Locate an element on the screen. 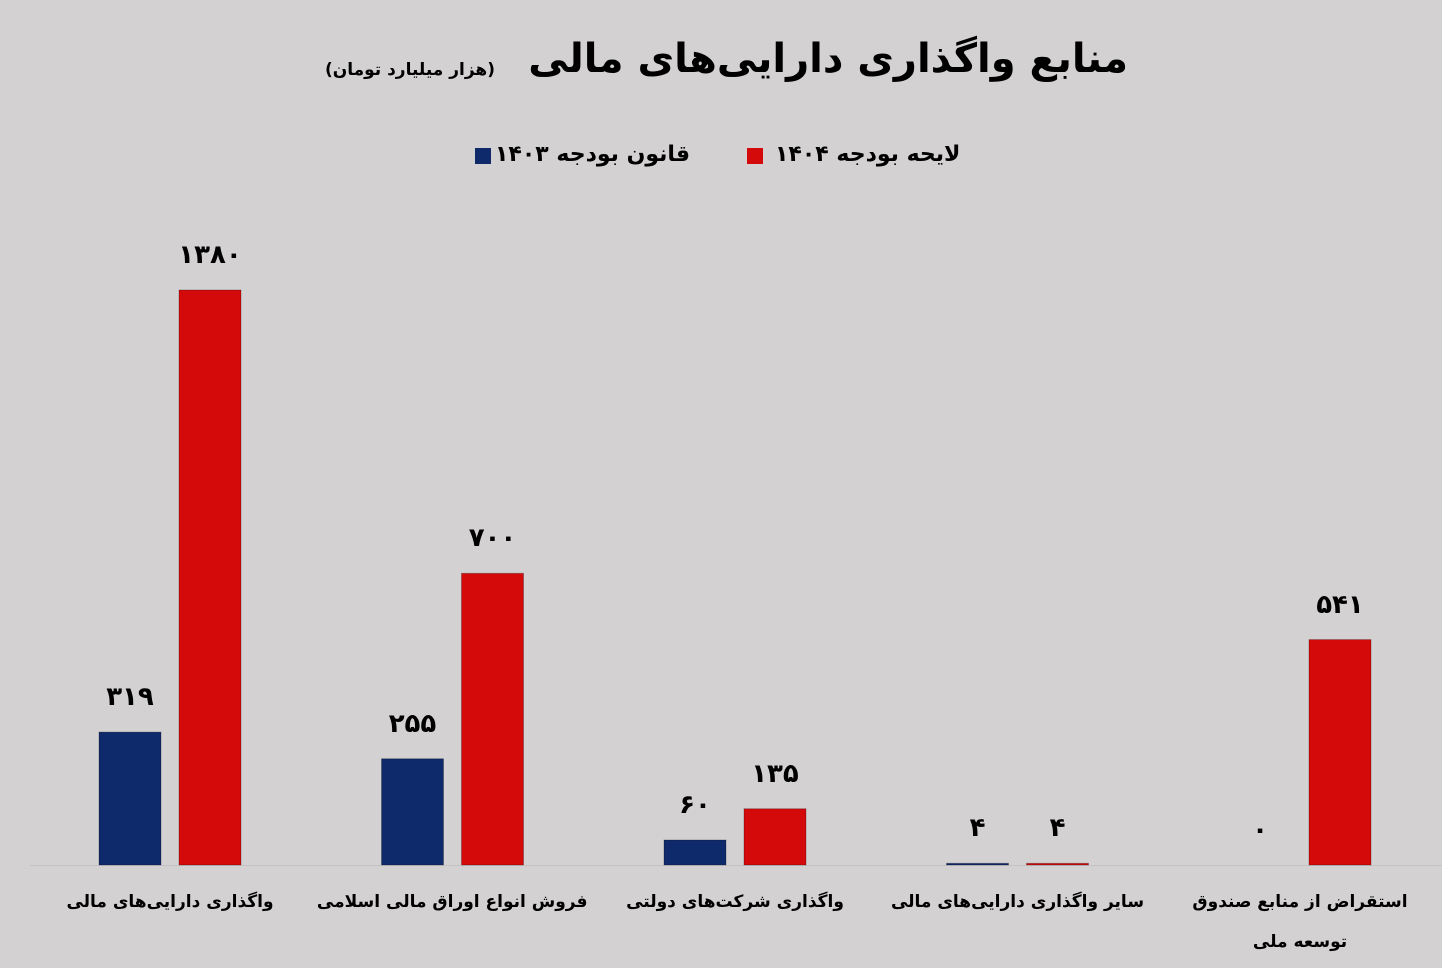 The image size is (1442, 968). data-label: ۲۵۵ is located at coordinates (412, 723).